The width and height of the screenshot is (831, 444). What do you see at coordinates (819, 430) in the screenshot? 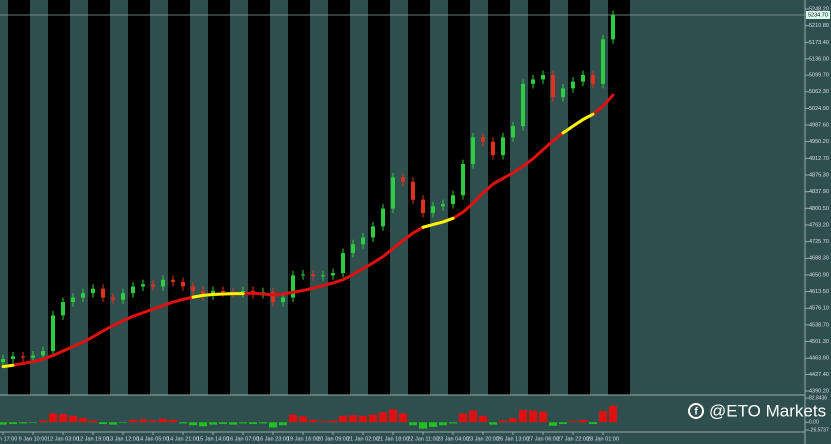
I see `indicator-tick-label: -26.5737` at bounding box center [819, 430].